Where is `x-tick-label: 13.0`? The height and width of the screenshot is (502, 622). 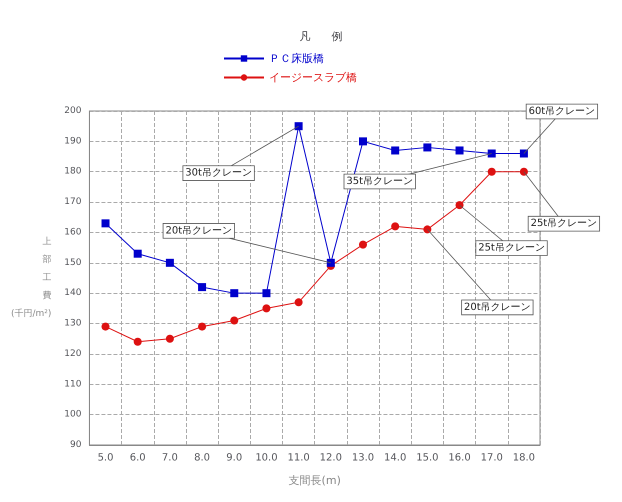
x-tick-label: 13.0 is located at coordinates (363, 458).